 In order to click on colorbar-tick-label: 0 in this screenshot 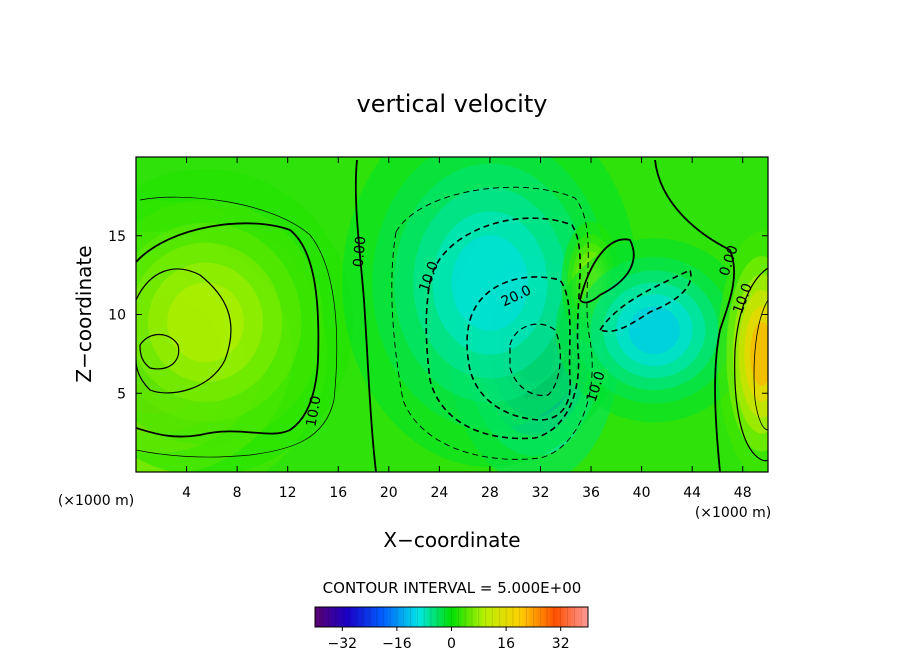, I will do `click(451, 644)`.